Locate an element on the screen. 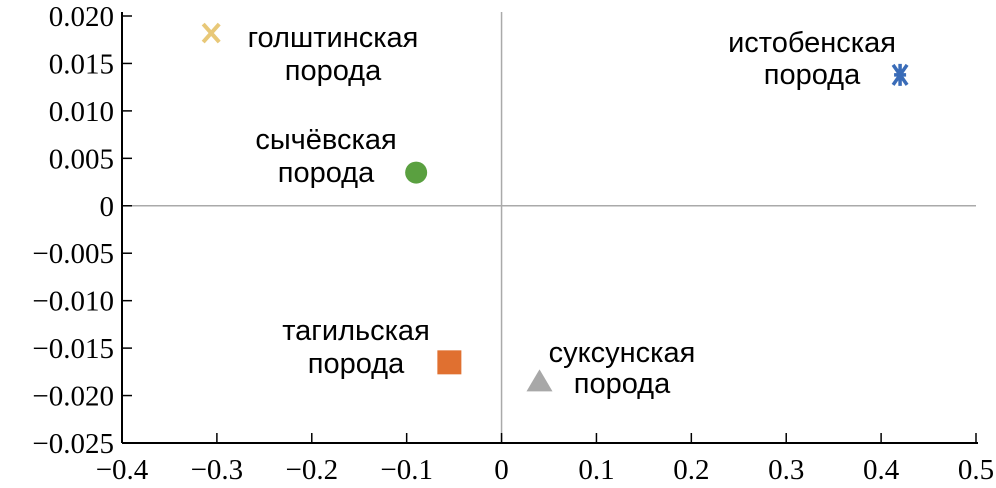  y-tick-label: 0.020 is located at coordinates (81, 17).